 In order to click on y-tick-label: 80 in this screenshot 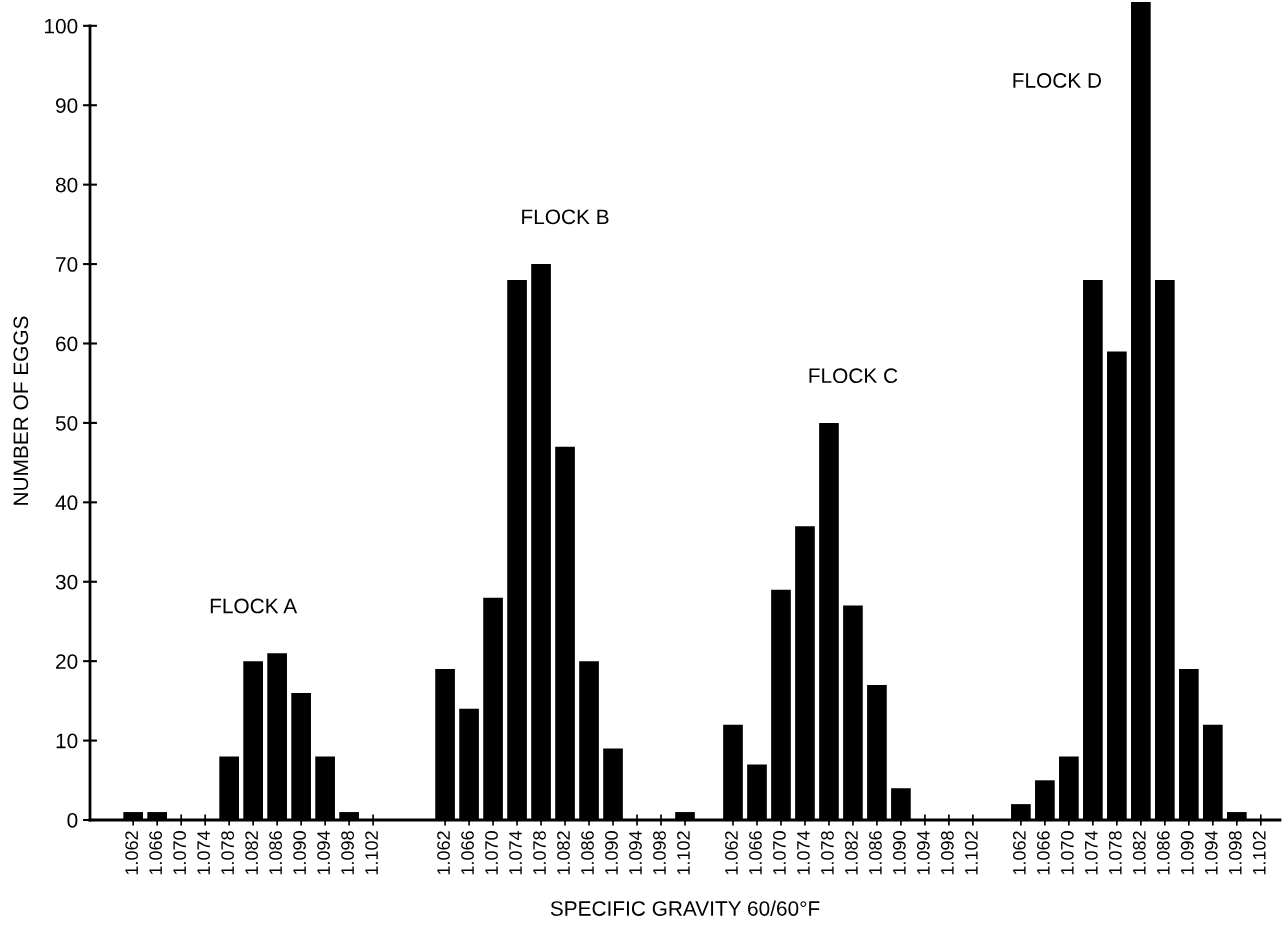, I will do `click(66, 185)`.